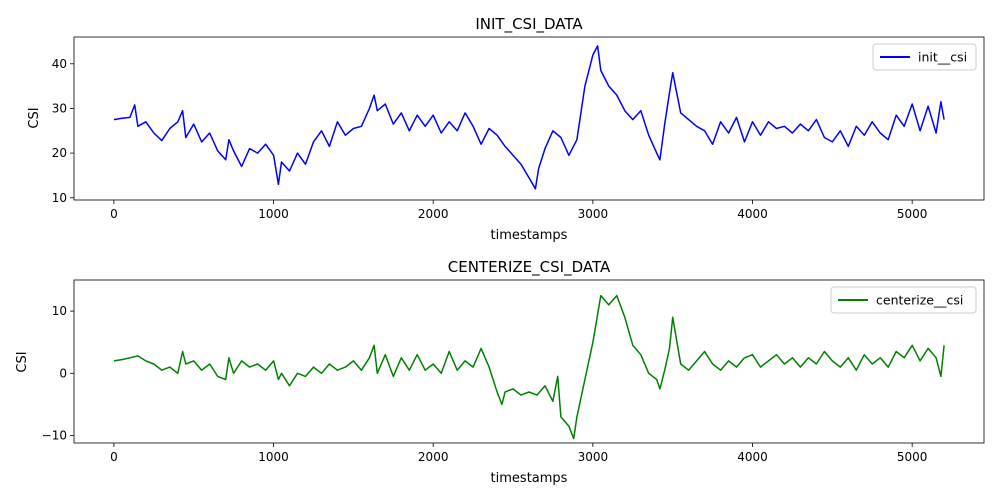 Image resolution: width=1000 pixels, height=500 pixels. What do you see at coordinates (529, 24) in the screenshot?
I see `chart-title: INIT_CSI_DATA` at bounding box center [529, 24].